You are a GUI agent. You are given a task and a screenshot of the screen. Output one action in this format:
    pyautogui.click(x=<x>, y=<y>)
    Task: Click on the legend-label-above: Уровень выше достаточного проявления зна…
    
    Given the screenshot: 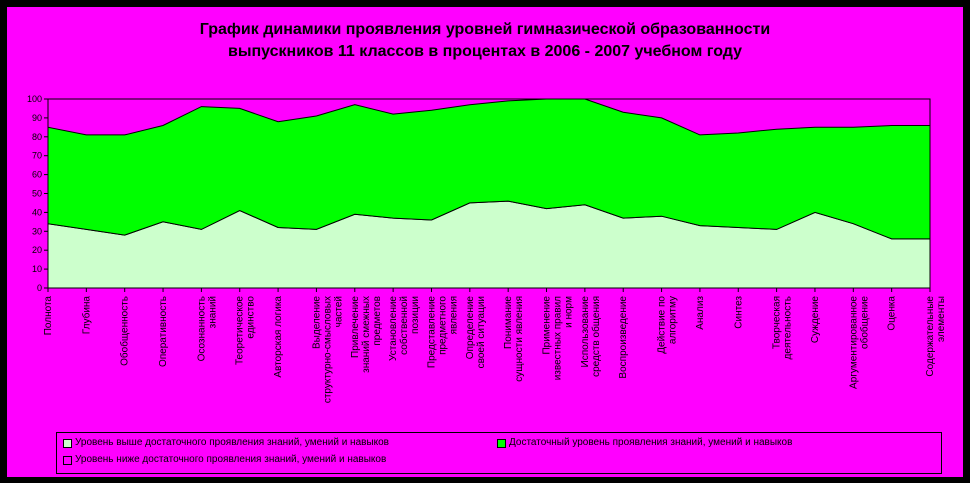 What is the action you would take?
    pyautogui.click(x=232, y=442)
    